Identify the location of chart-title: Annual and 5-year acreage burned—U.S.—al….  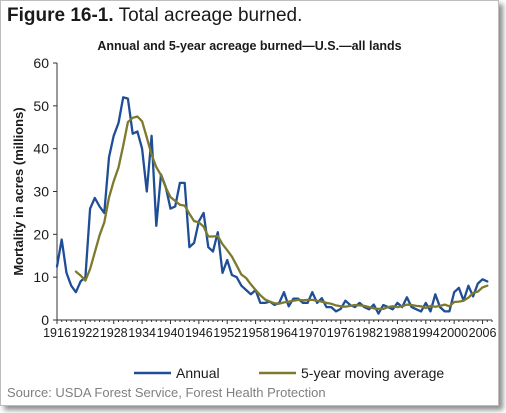
(249, 46).